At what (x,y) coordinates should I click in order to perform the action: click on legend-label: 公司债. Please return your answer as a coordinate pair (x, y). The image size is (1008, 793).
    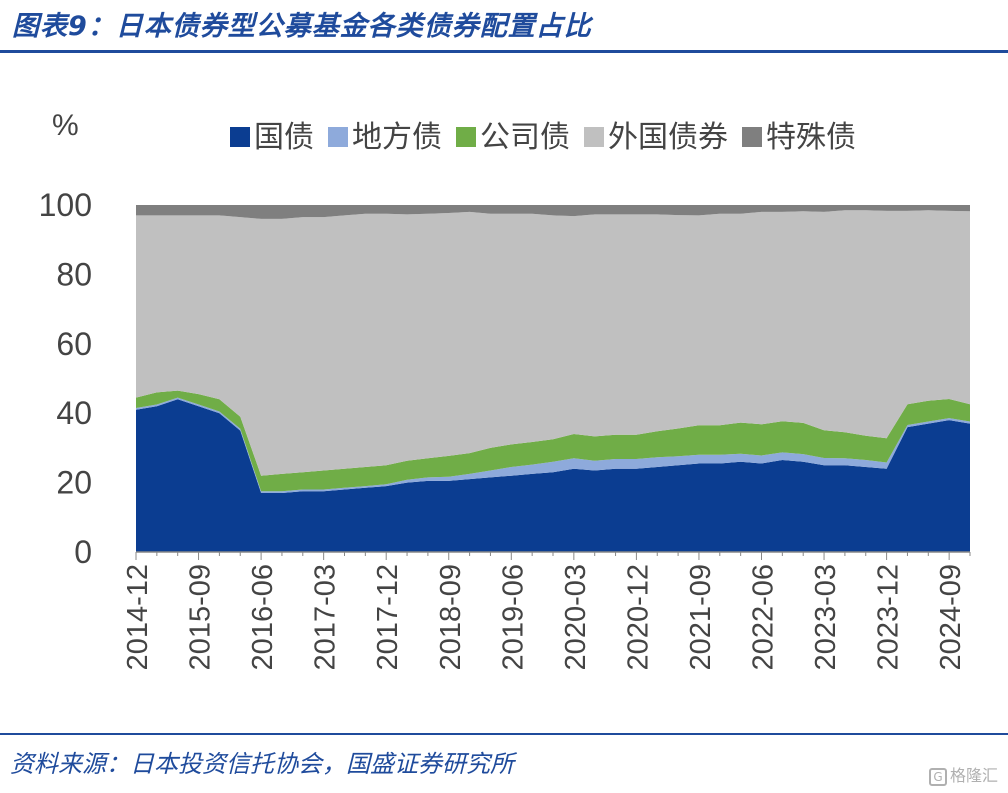
    Looking at the image, I should click on (525, 137).